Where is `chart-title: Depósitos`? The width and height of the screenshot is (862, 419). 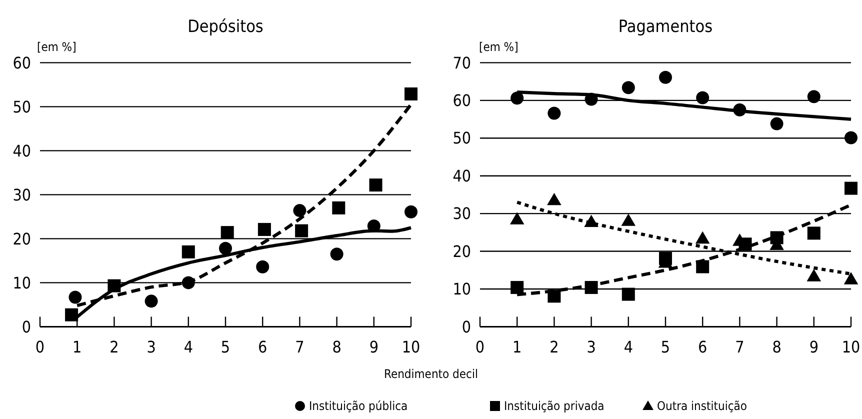 chart-title: Depósitos is located at coordinates (226, 27).